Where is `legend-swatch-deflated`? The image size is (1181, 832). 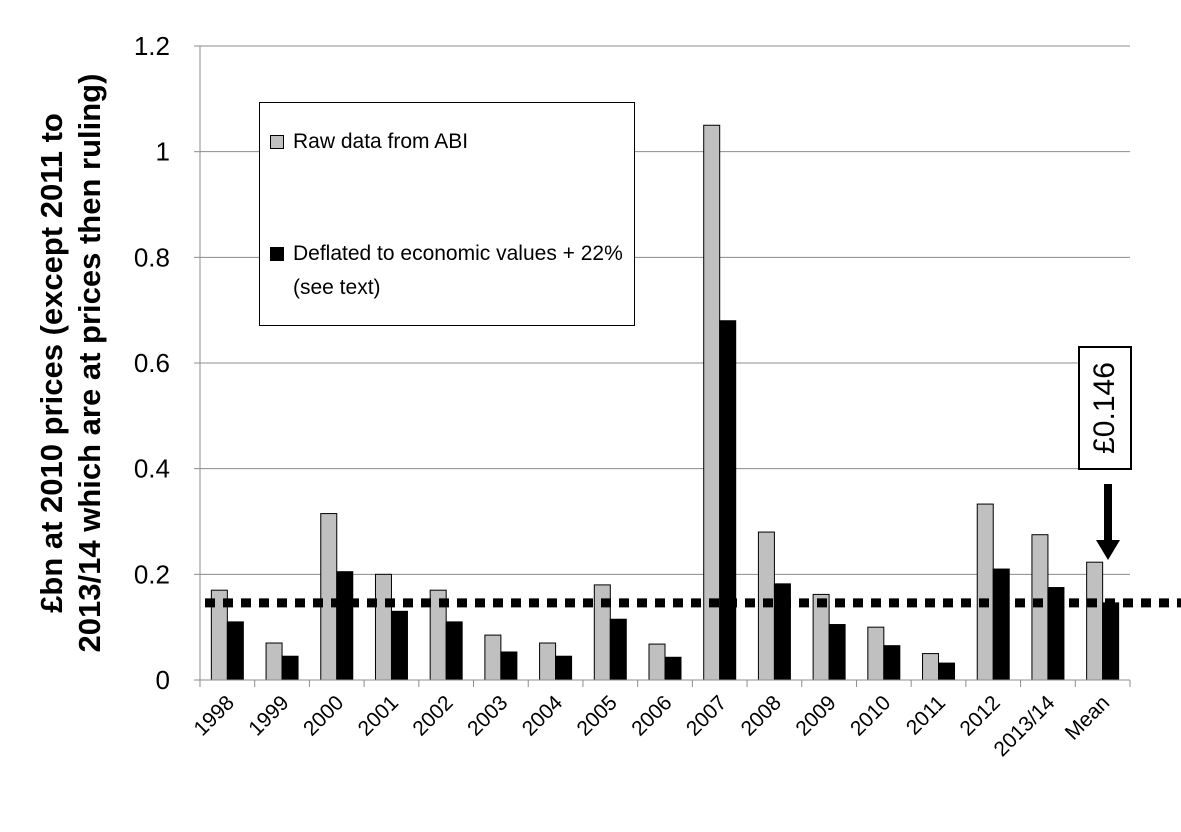 legend-swatch-deflated is located at coordinates (277, 254).